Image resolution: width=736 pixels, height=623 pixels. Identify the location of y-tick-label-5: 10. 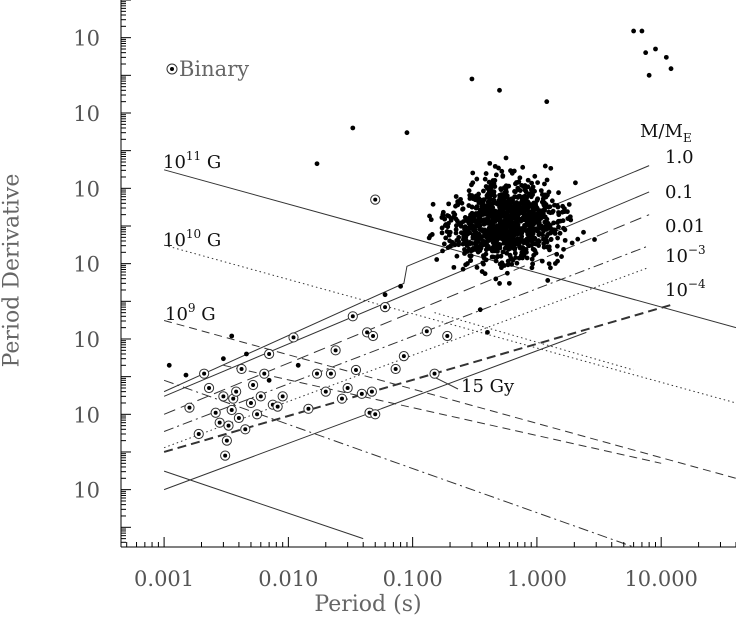
(86, 415).